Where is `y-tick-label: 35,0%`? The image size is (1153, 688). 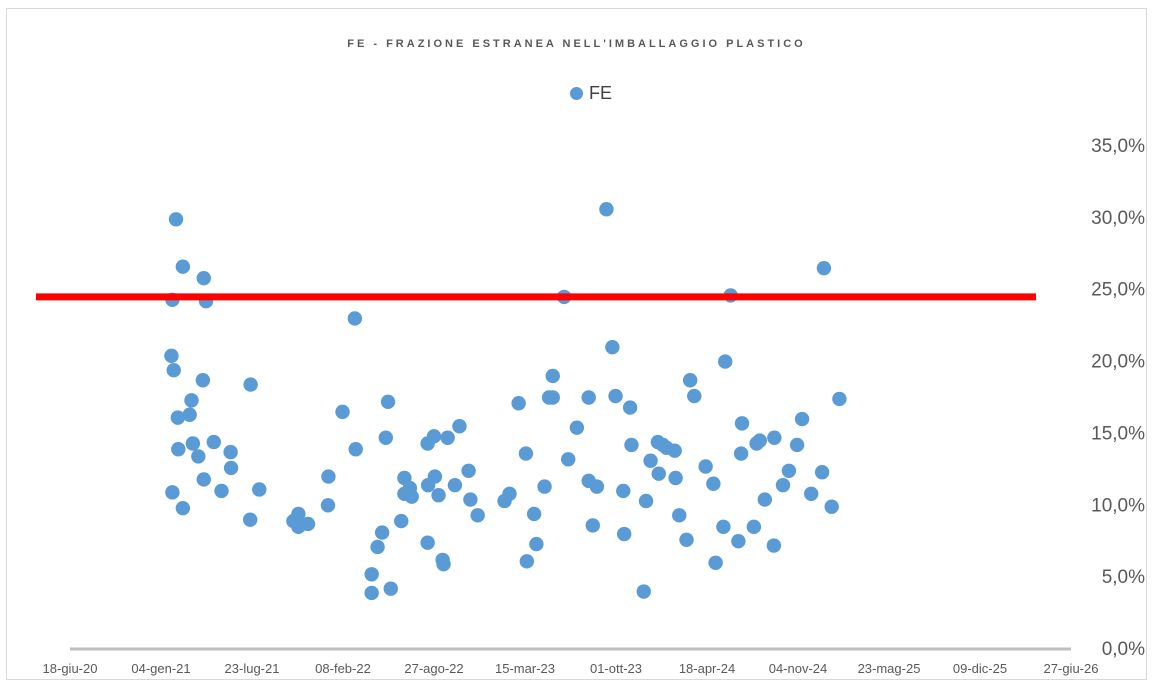 y-tick-label: 35,0% is located at coordinates (1118, 146).